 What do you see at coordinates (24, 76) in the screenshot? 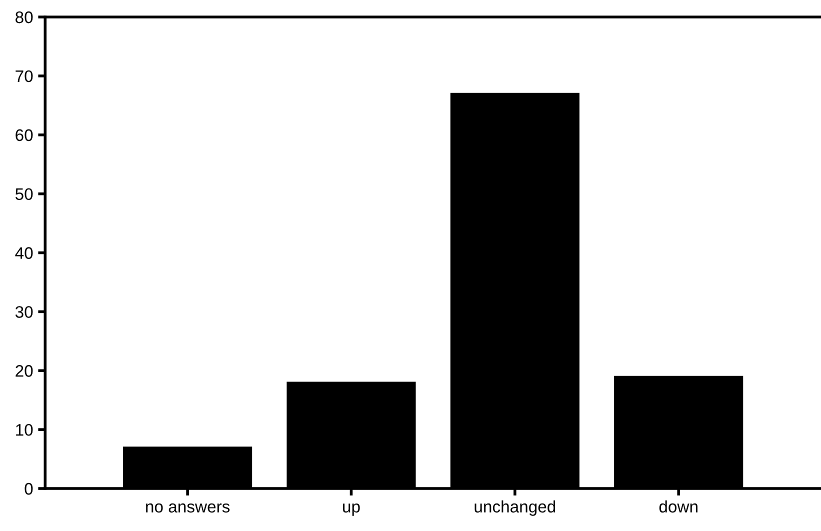
I see `y-tick-label: 70` at bounding box center [24, 76].